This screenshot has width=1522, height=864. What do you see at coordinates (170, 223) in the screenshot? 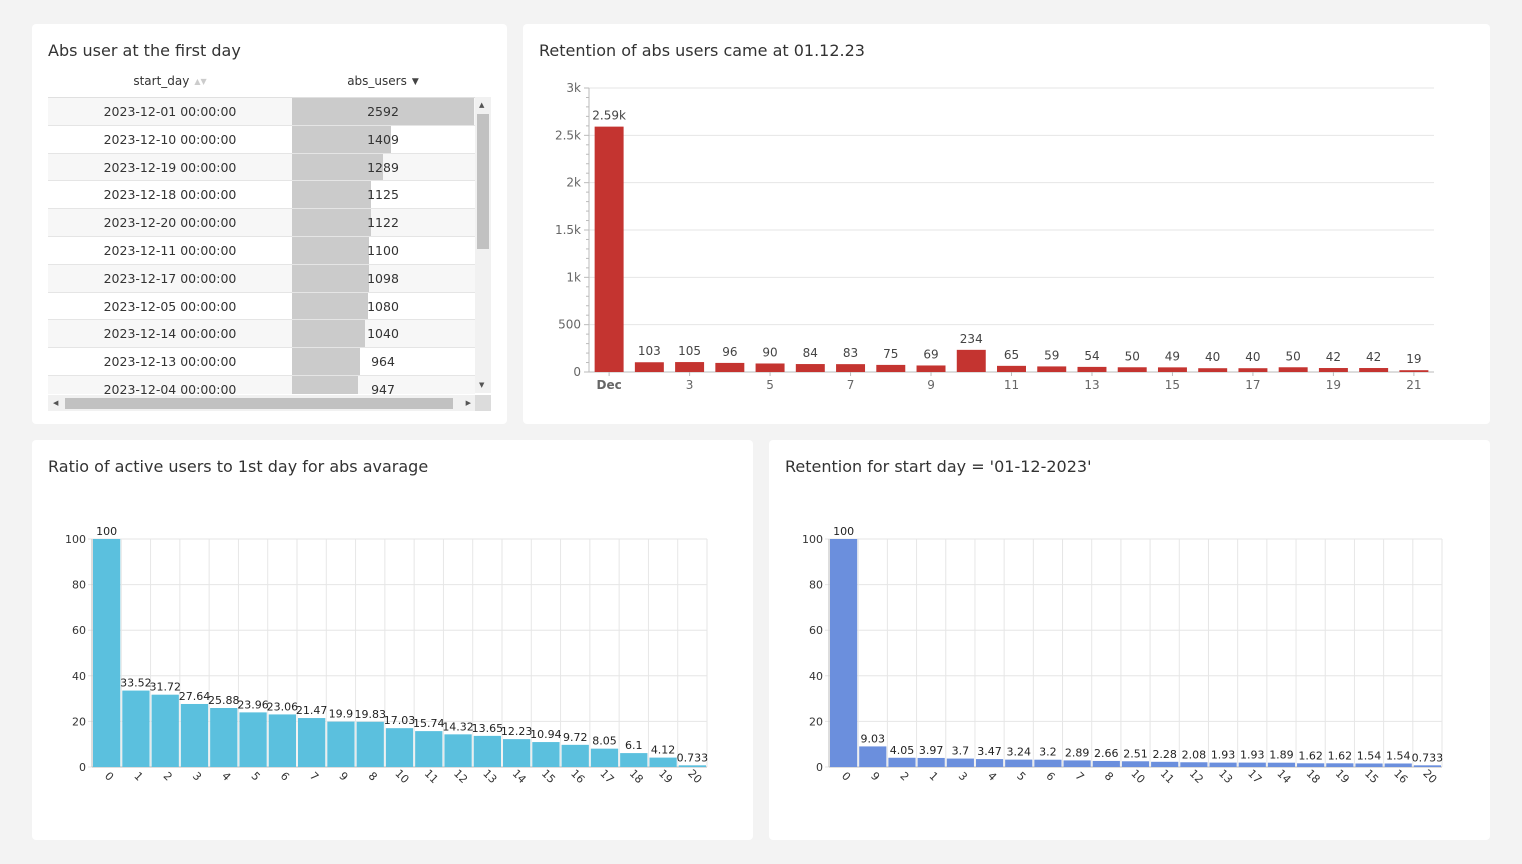
I see `cell-start-day: 2023-12-20 00:00:00` at bounding box center [170, 223].